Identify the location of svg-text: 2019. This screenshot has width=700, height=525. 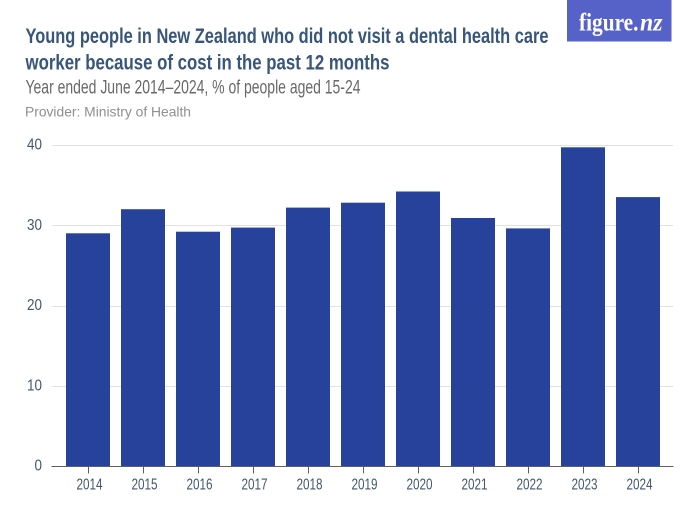
(365, 485).